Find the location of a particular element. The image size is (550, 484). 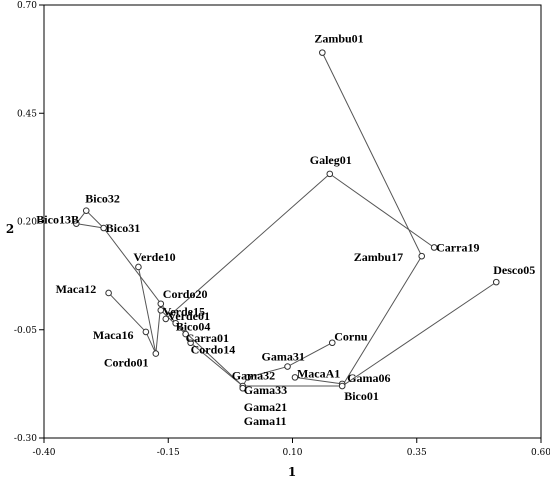

point-label-zambu01: Zambu01 is located at coordinates (338, 39).